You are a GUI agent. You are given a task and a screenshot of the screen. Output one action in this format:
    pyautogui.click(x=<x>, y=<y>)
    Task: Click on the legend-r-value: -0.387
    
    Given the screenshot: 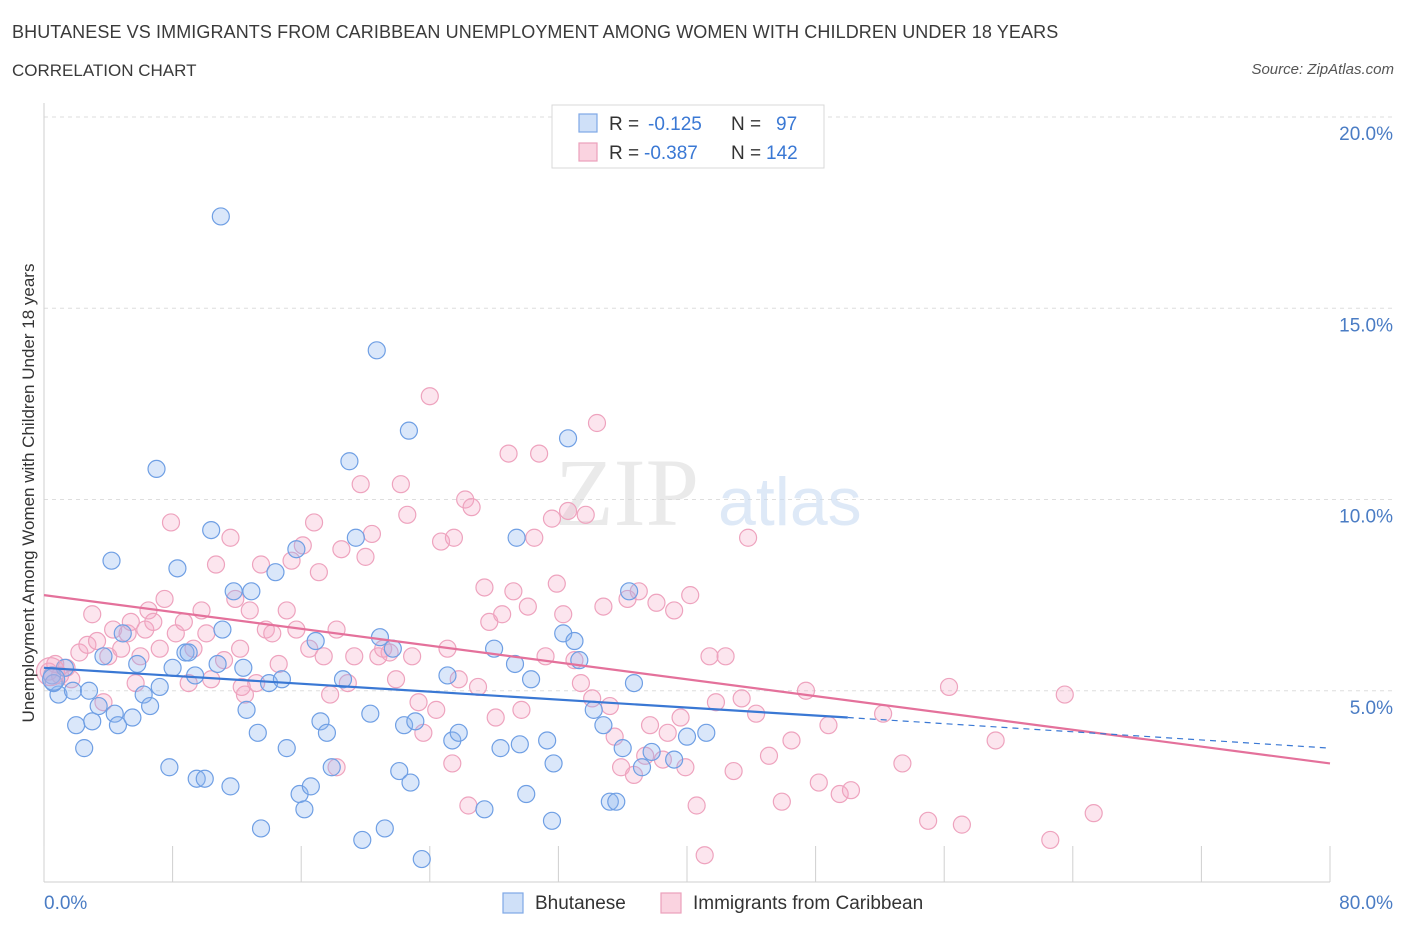 What is the action you would take?
    pyautogui.click(x=671, y=153)
    